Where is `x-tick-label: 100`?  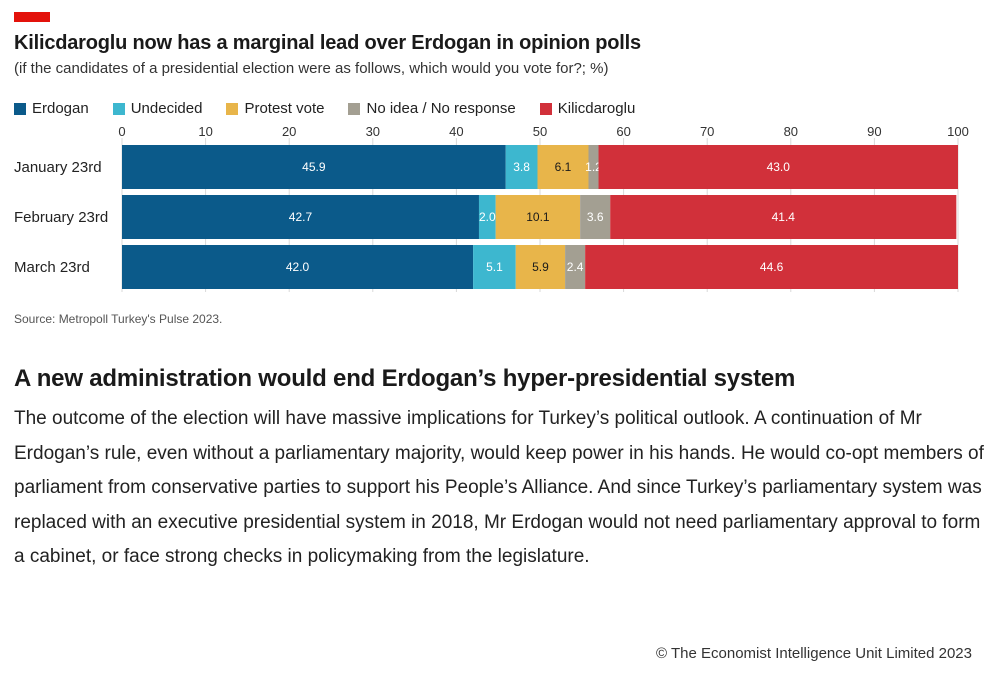
x-tick-label: 100 is located at coordinates (958, 131).